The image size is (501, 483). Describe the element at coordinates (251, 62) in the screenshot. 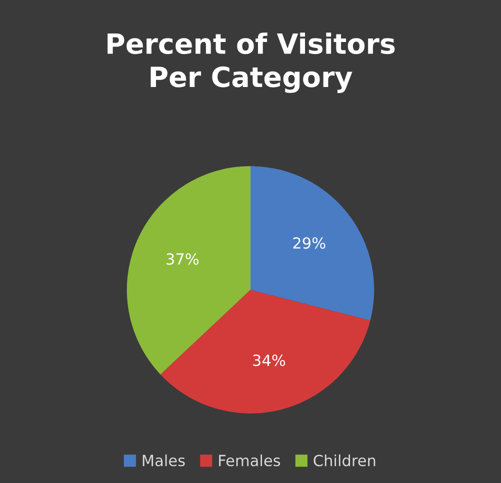

I see `chart-title: Percent of Visitors Per Category` at that location.